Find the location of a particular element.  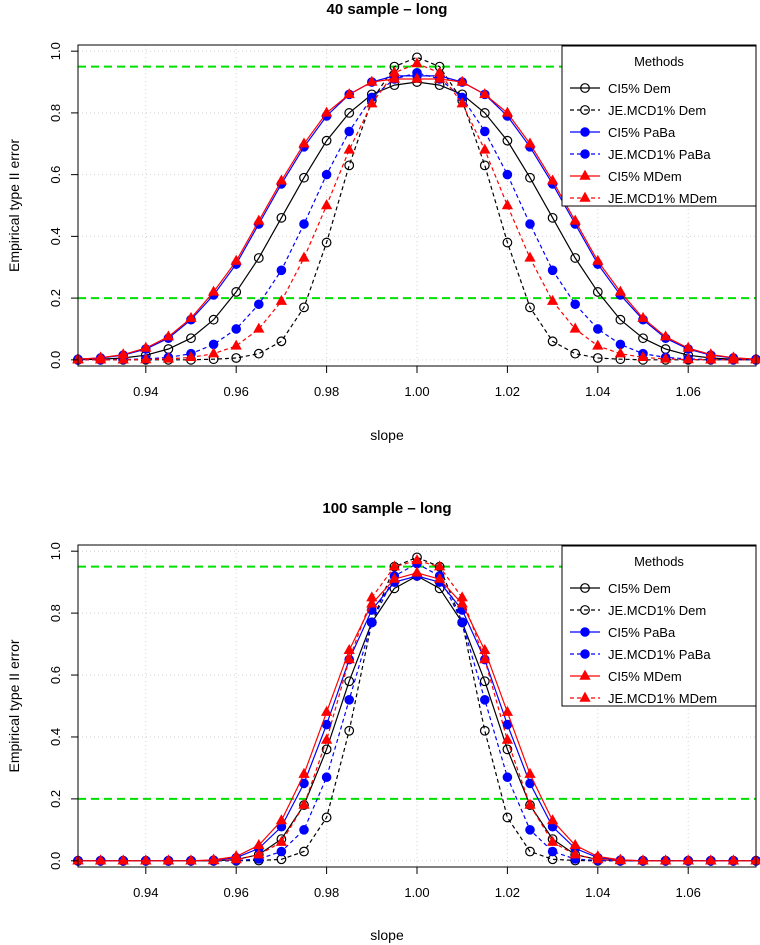

x-tick-label: 1.02 is located at coordinates (507, 391).